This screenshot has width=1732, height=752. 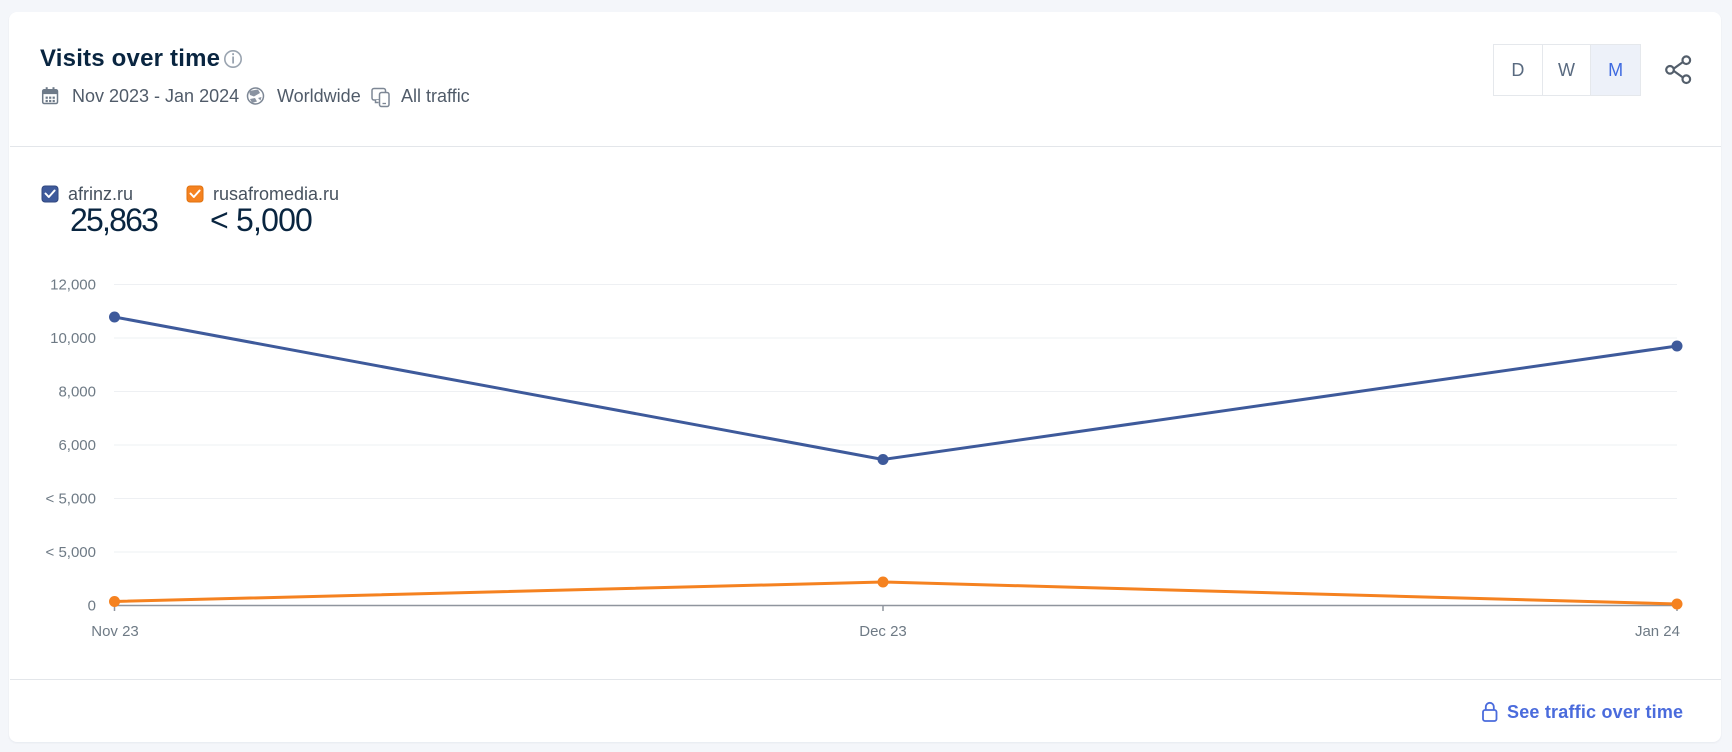 I want to click on svg-text: Nov 23, so click(x=115, y=631).